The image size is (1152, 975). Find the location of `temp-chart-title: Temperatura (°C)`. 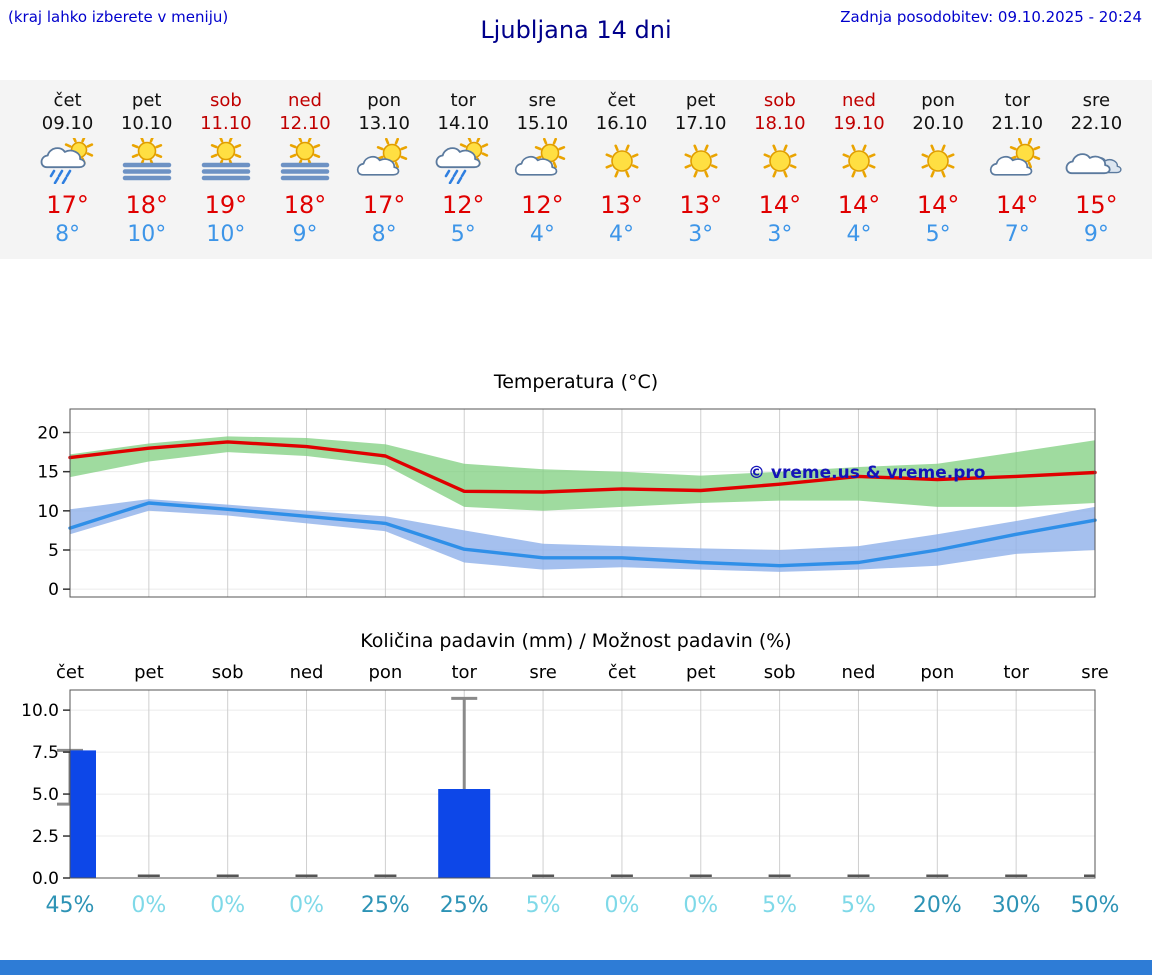

temp-chart-title: Temperatura (°C) is located at coordinates (576, 382).